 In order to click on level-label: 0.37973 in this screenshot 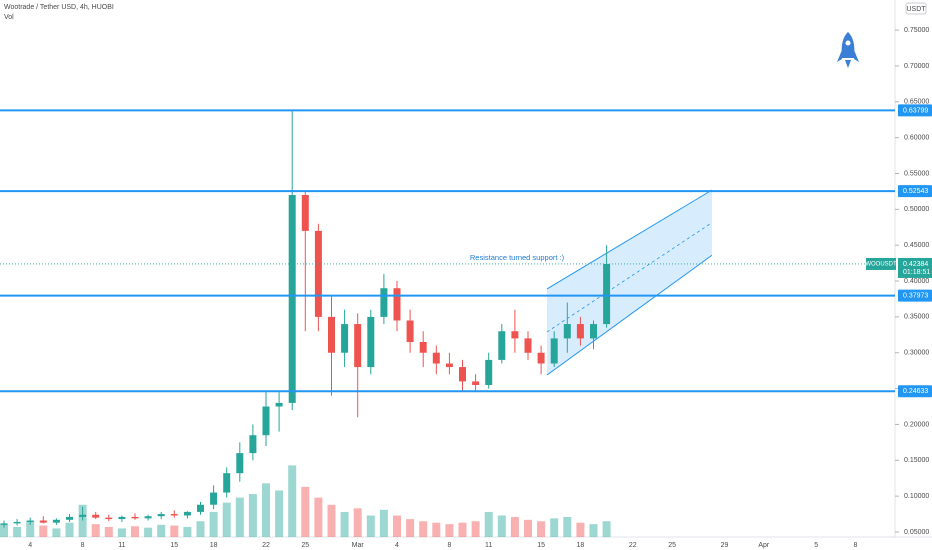, I will do `click(915, 295)`.